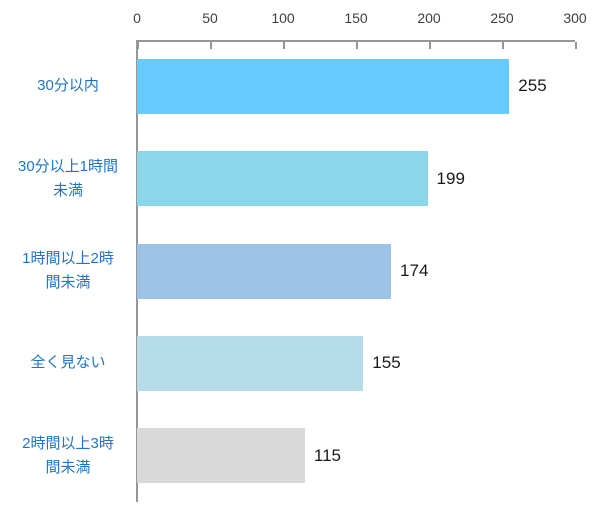 The height and width of the screenshot is (515, 600). What do you see at coordinates (68, 455) in the screenshot?
I see `category-label: 2時間以上3時 間未満` at bounding box center [68, 455].